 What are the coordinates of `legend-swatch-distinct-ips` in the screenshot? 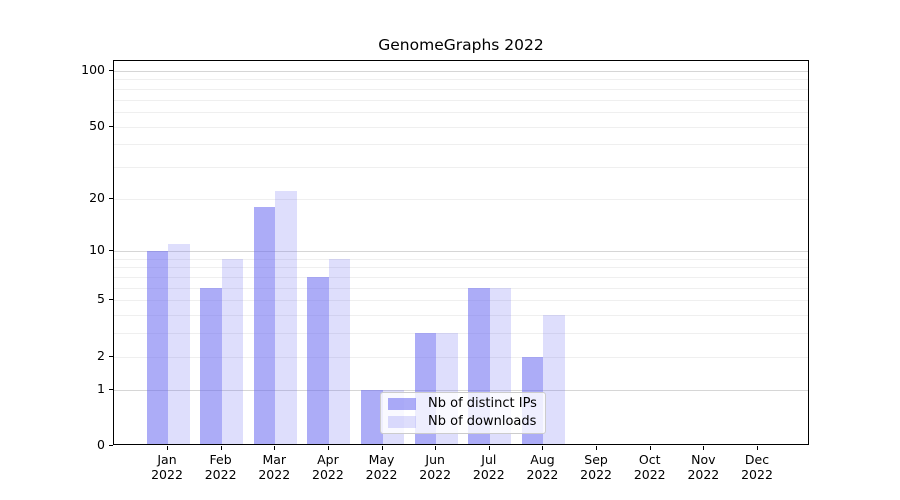 It's located at (402, 404).